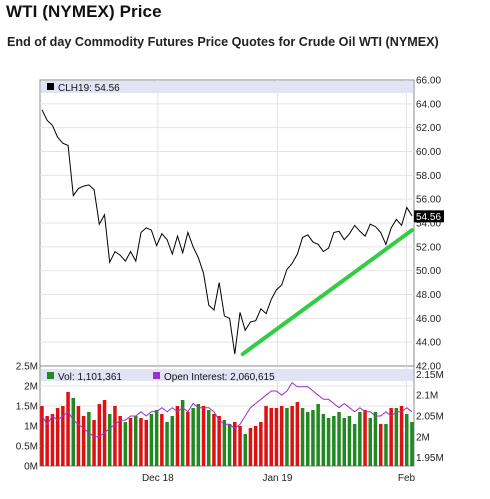  What do you see at coordinates (428, 128) in the screenshot?
I see `price-y-tick-label: 62.00` at bounding box center [428, 128].